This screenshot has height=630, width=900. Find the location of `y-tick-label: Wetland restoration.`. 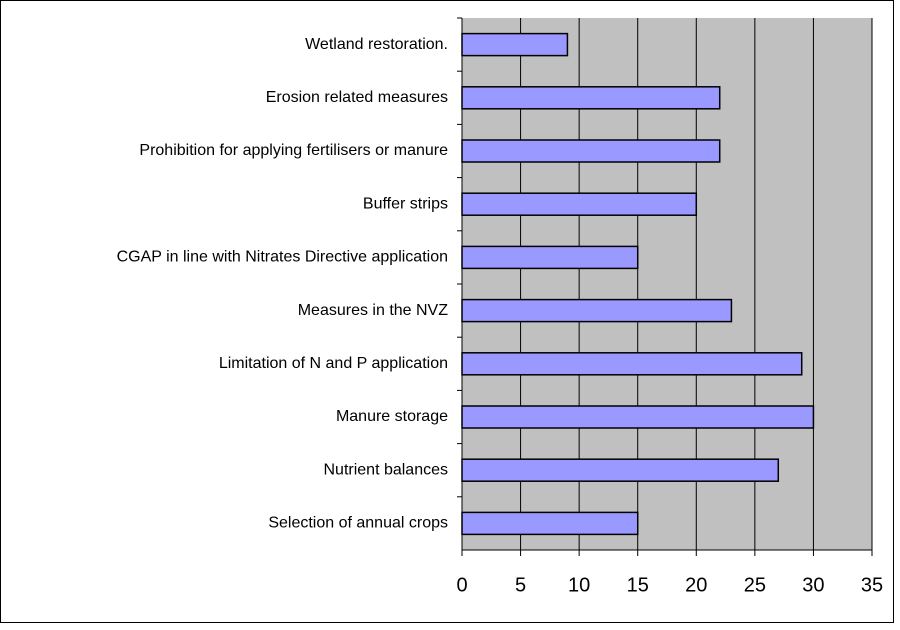

y-tick-label: Wetland restoration. is located at coordinates (376, 44).